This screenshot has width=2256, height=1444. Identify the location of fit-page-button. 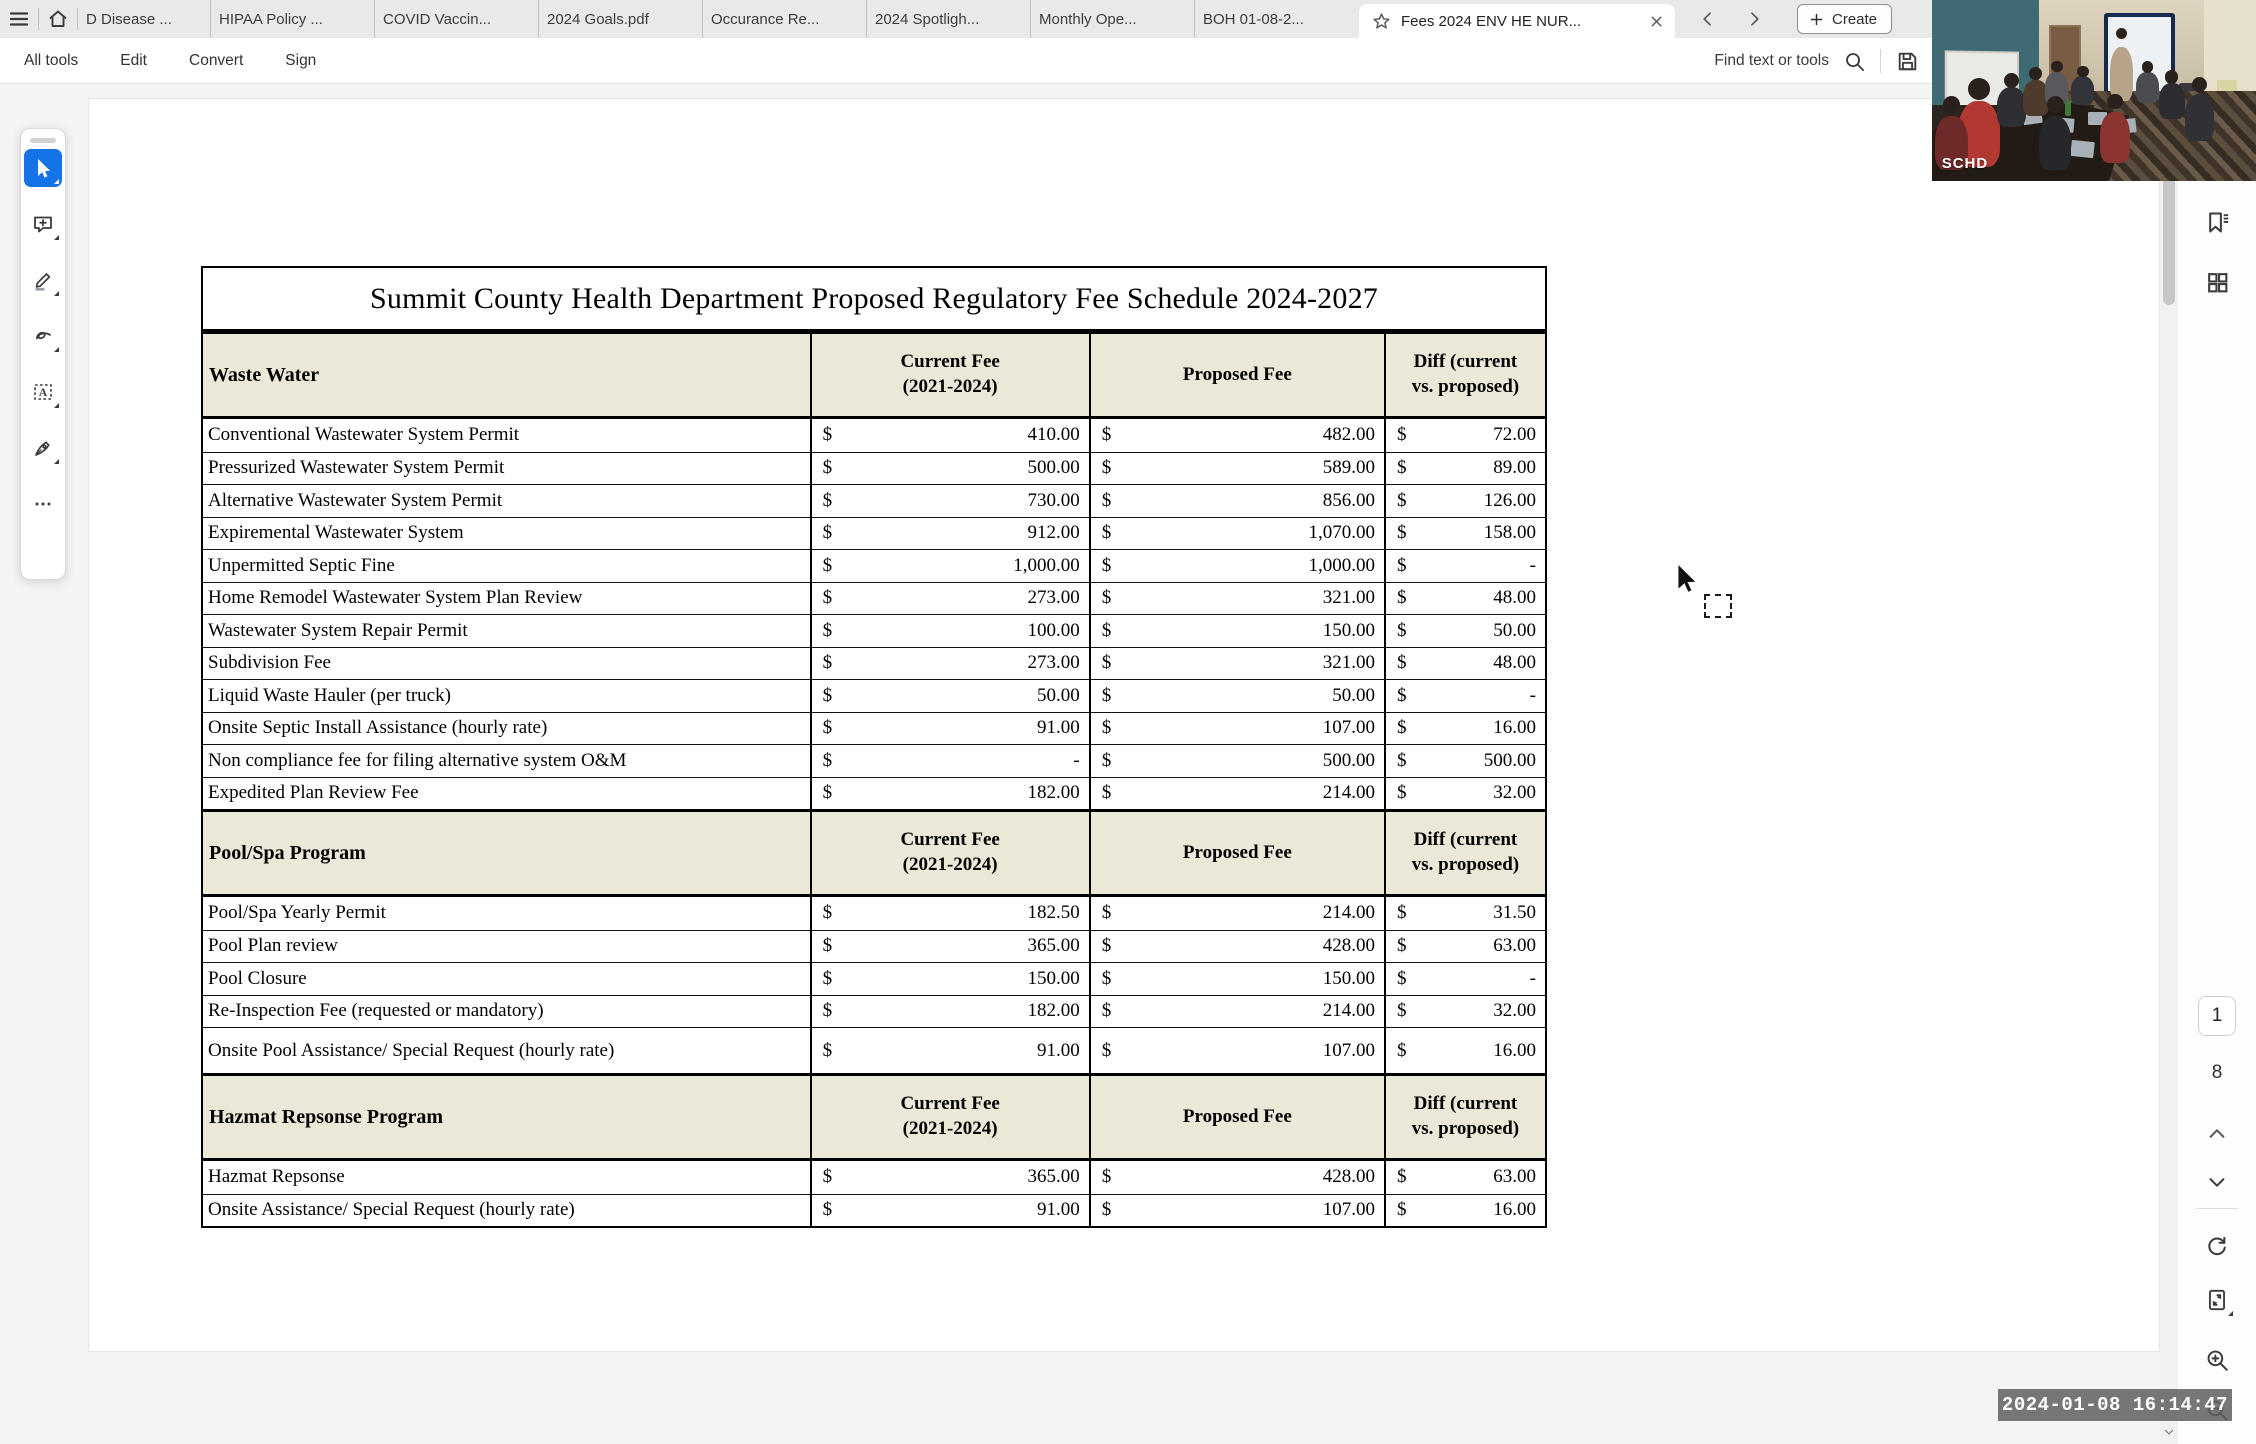
(2217, 1300).